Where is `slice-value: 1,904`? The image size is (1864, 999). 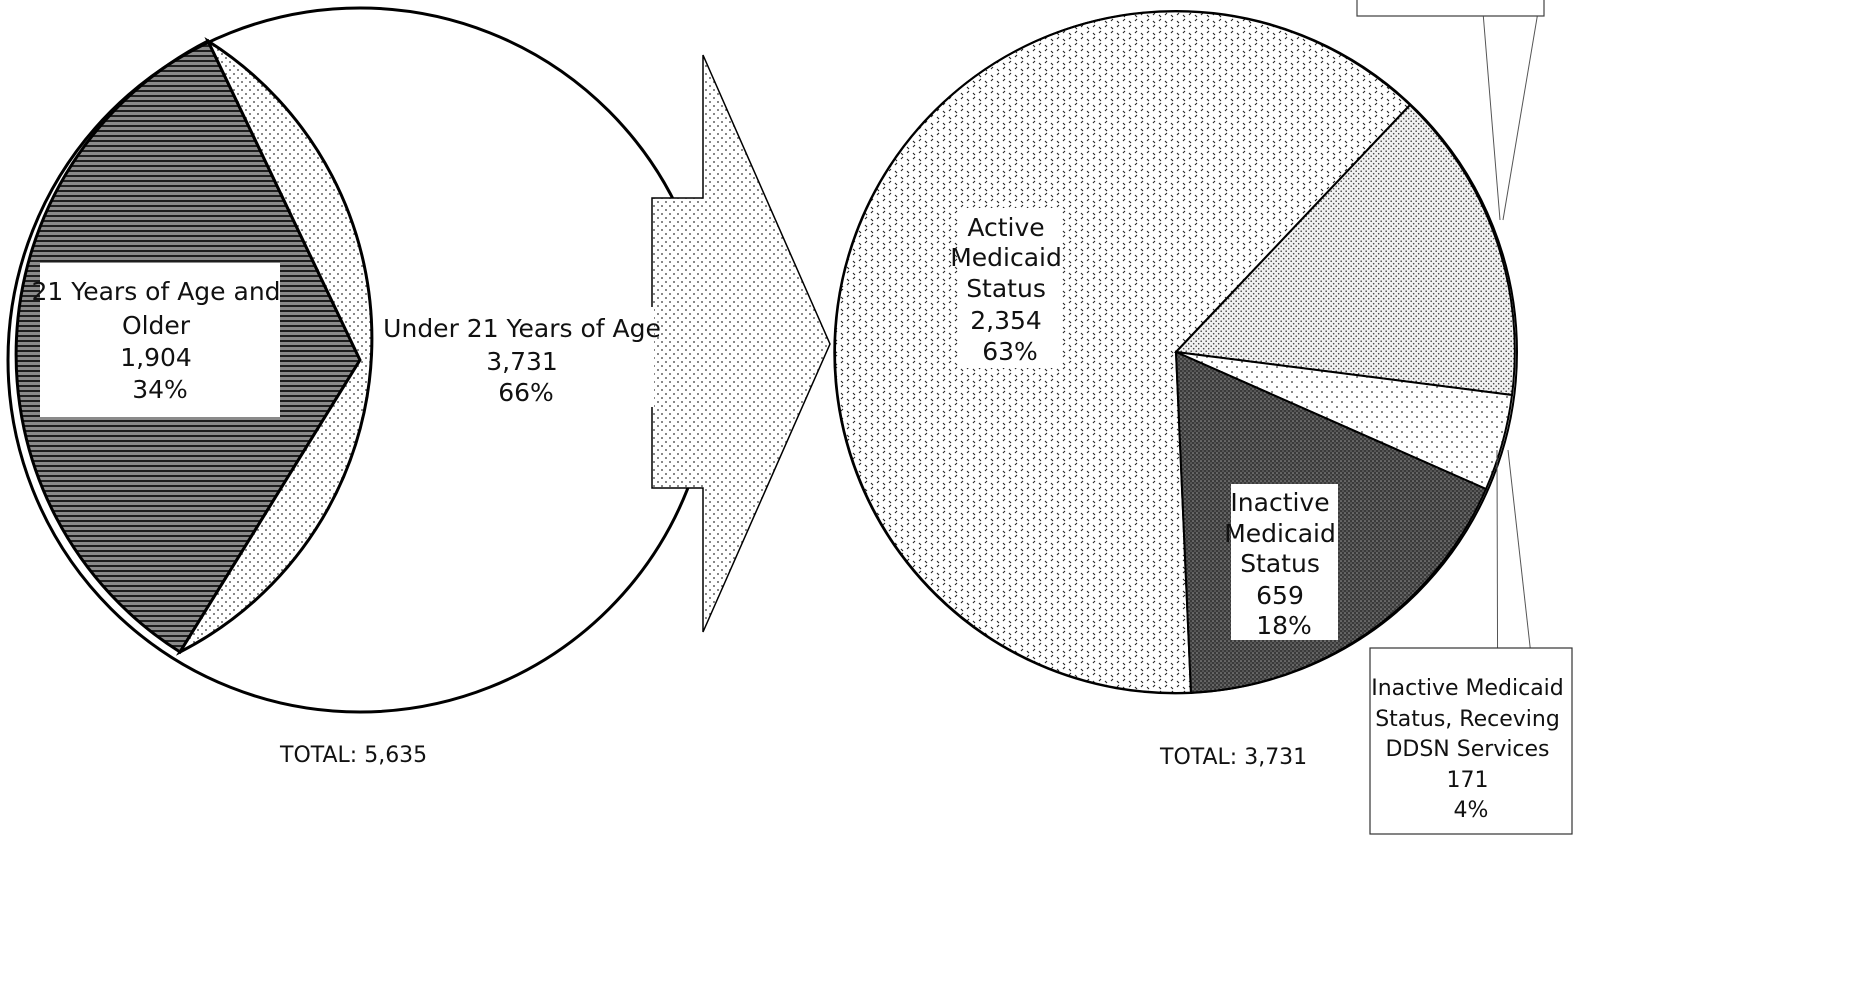 slice-value: 1,904 is located at coordinates (156, 357).